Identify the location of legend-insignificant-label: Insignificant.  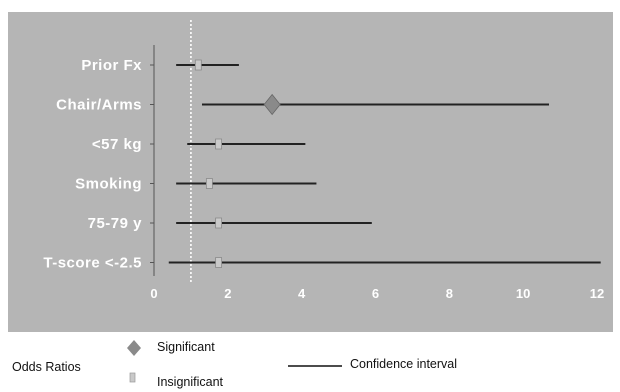
(190, 382).